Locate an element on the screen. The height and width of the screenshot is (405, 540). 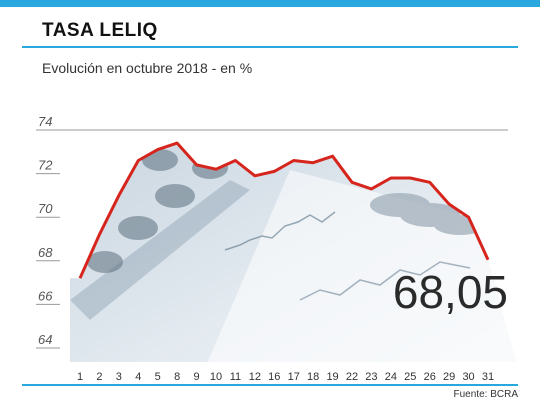
x-tick-label: 30 is located at coordinates (468, 377).